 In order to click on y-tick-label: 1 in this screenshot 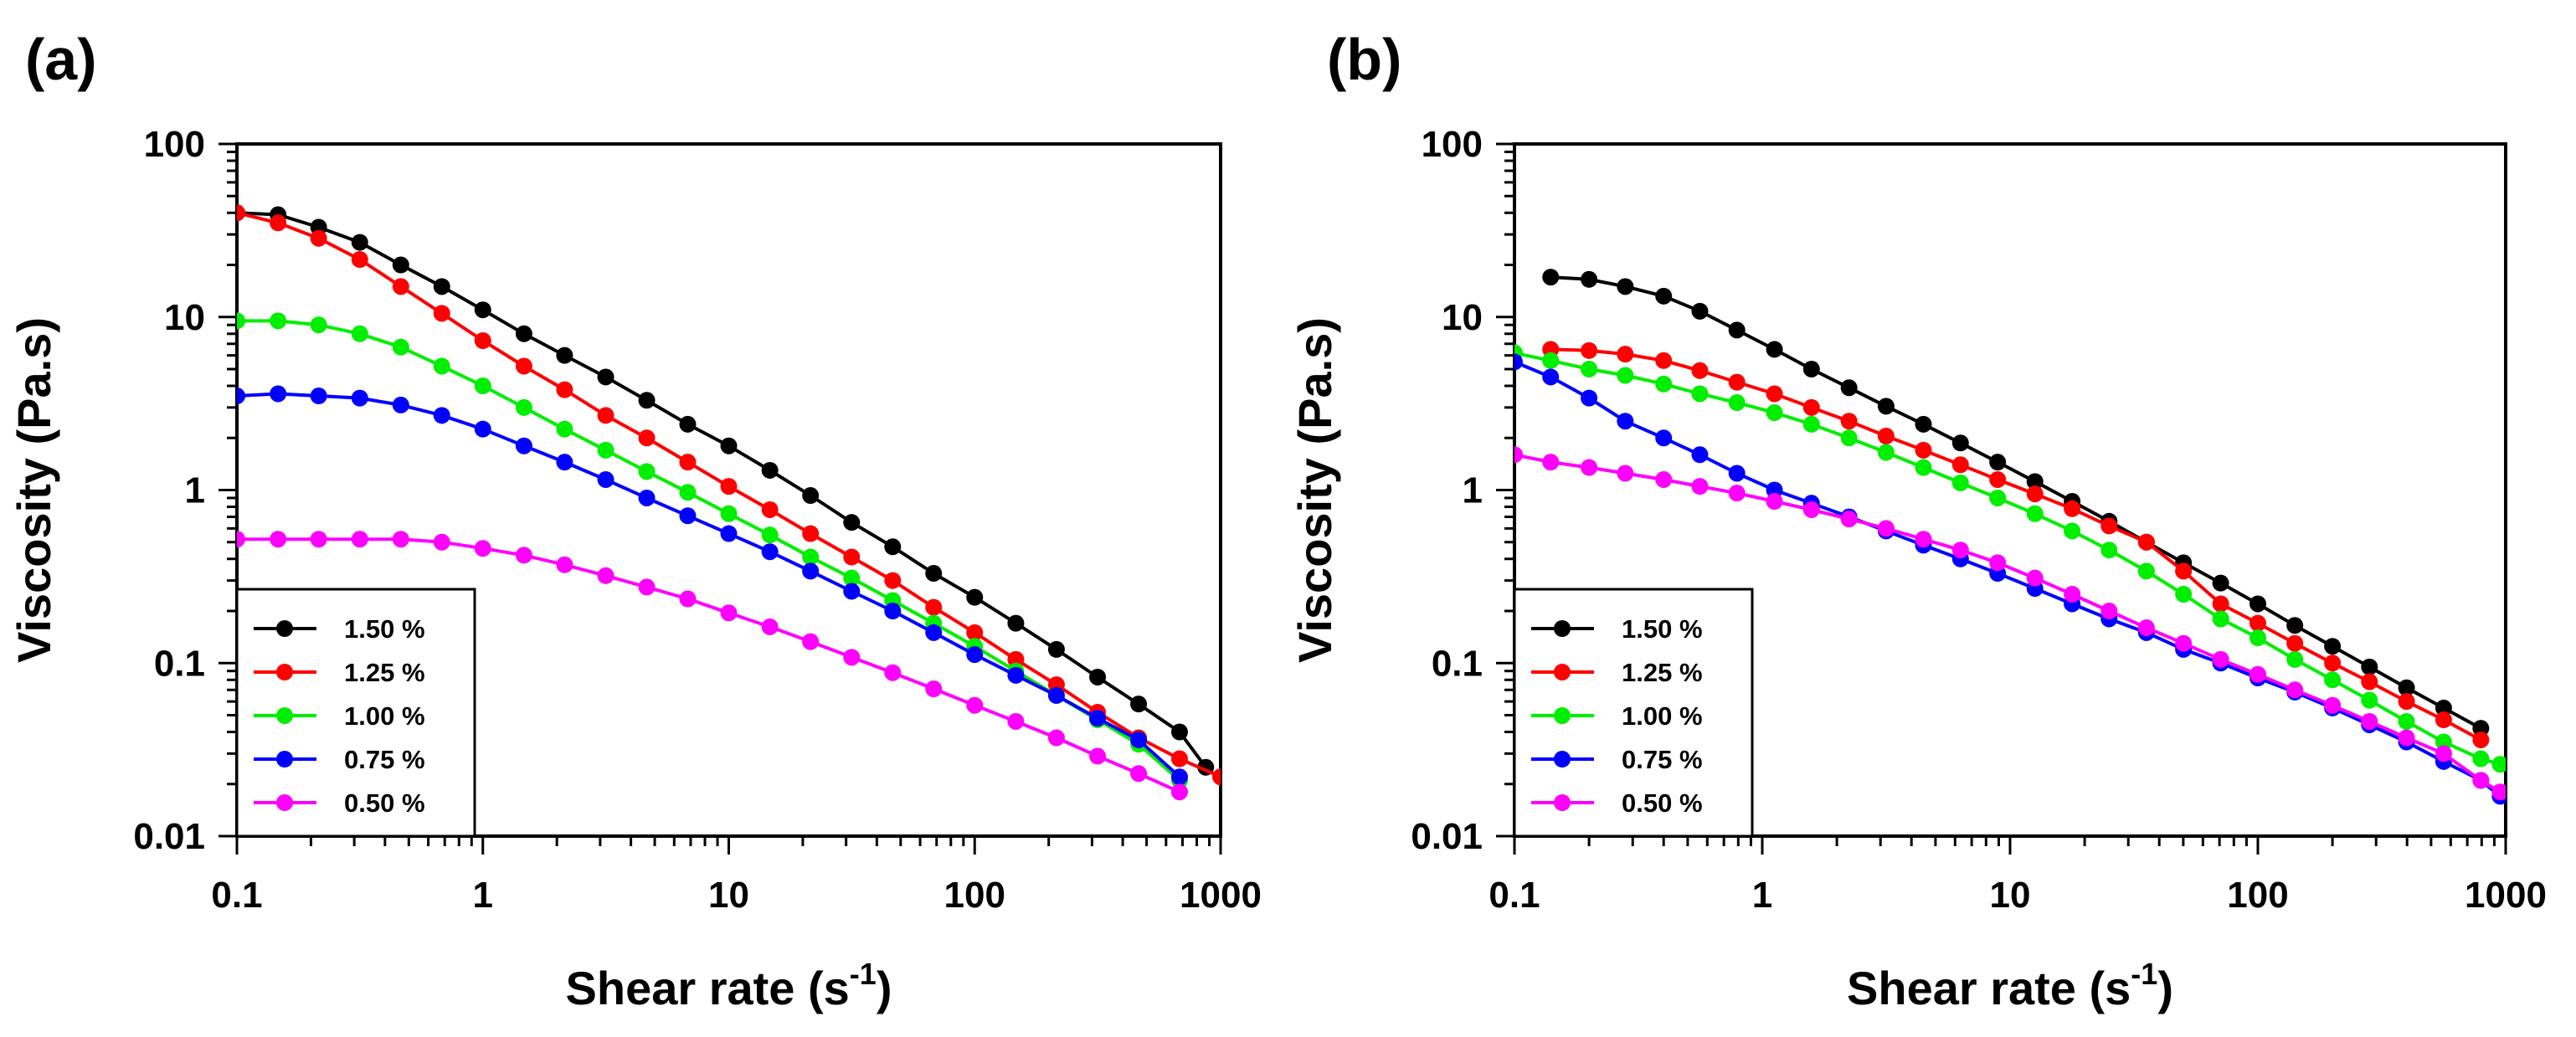, I will do `click(195, 490)`.